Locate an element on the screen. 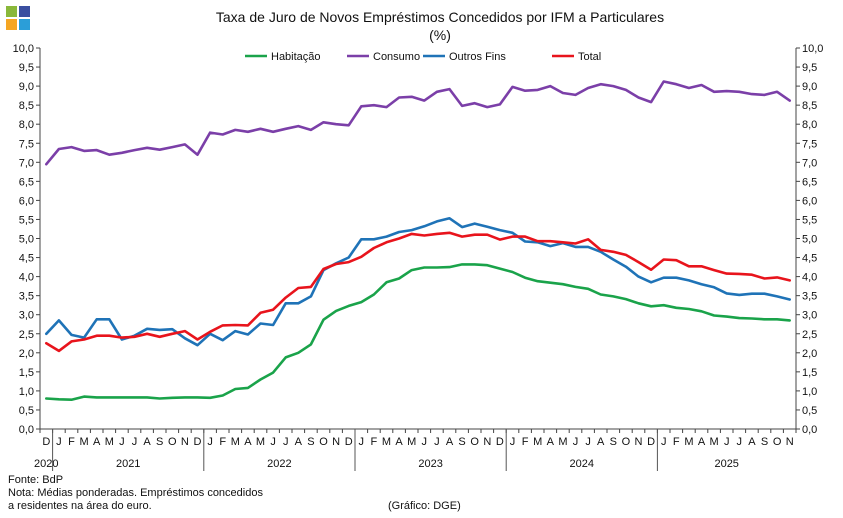  y-tick-label-right: 2,0 is located at coordinates (809, 354).